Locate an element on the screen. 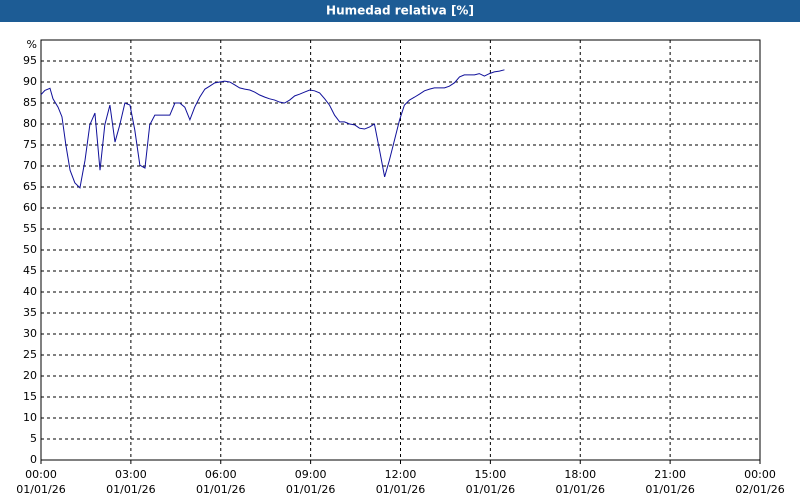  chart-title: Humedad relativa [%] is located at coordinates (400, 11).